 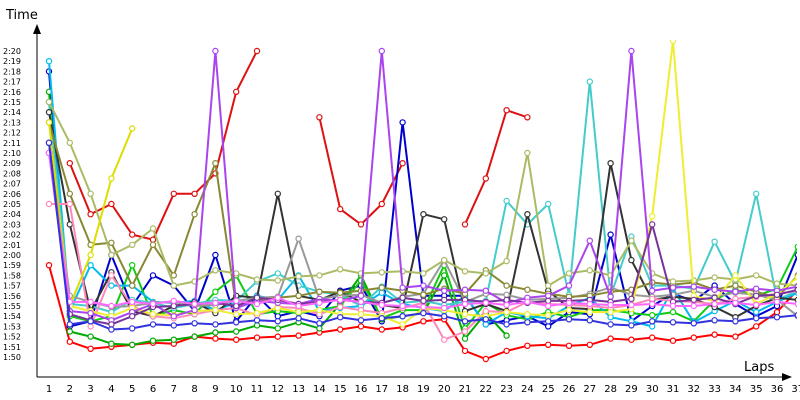 I want to click on y-tick-label: 2:14, so click(x=12, y=112).